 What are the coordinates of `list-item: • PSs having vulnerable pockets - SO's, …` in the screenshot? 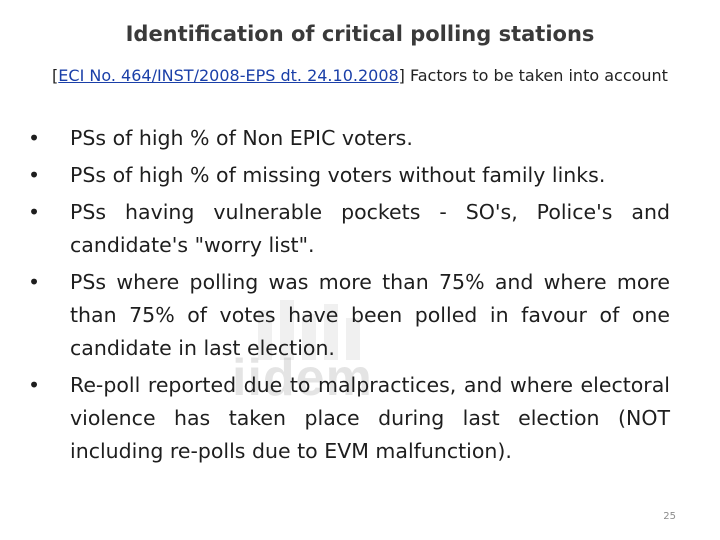 It's located at (349, 229).